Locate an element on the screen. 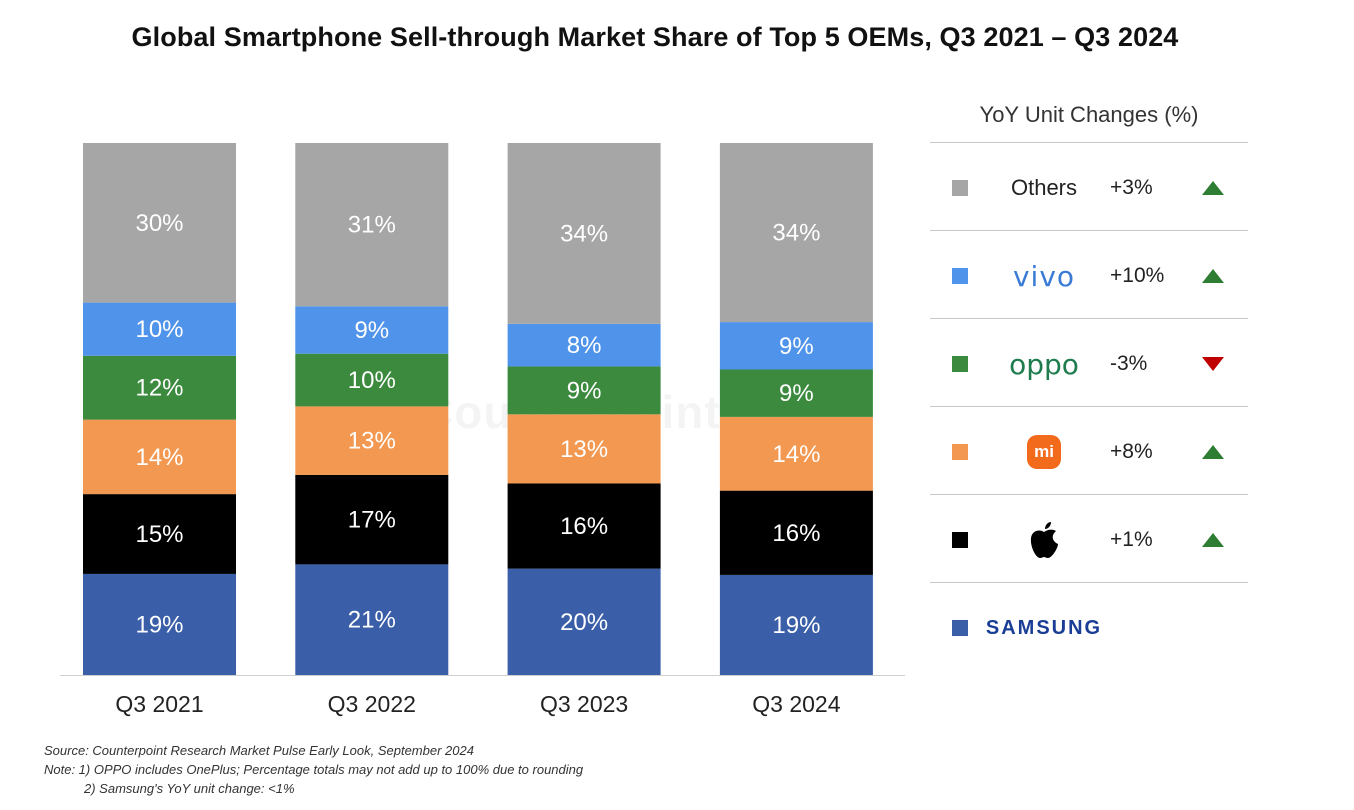 The image size is (1354, 810). data-label-vivo-4: 9% is located at coordinates (796, 346).